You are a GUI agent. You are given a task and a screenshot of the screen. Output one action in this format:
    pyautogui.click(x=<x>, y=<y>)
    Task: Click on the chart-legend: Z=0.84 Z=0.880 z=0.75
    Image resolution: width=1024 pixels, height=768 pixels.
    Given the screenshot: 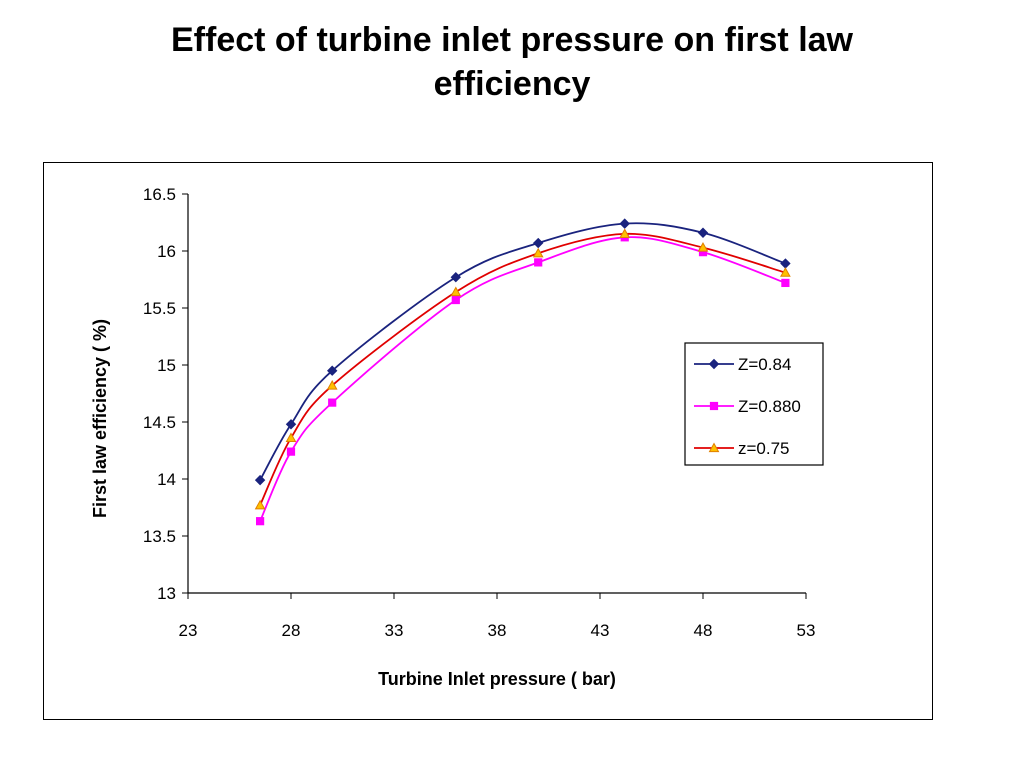 What is the action you would take?
    pyautogui.click(x=754, y=404)
    